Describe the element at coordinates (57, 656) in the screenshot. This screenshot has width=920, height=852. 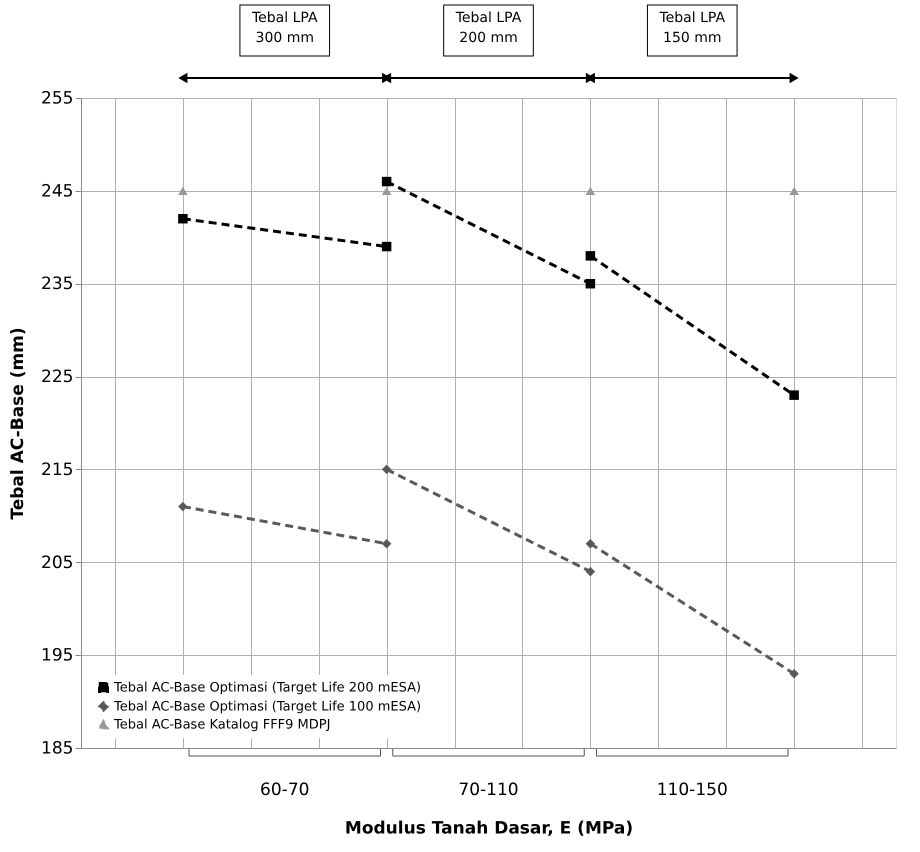
I see `y-tick-label: 195` at that location.